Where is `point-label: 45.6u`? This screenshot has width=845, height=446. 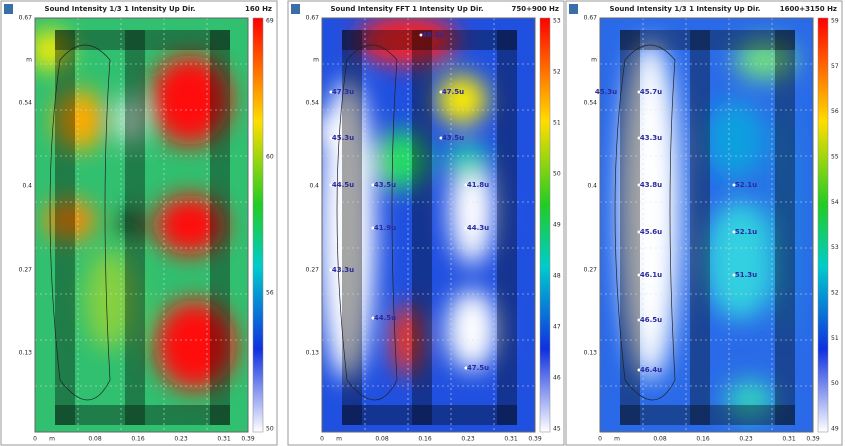 point-label: 45.6u is located at coordinates (651, 232).